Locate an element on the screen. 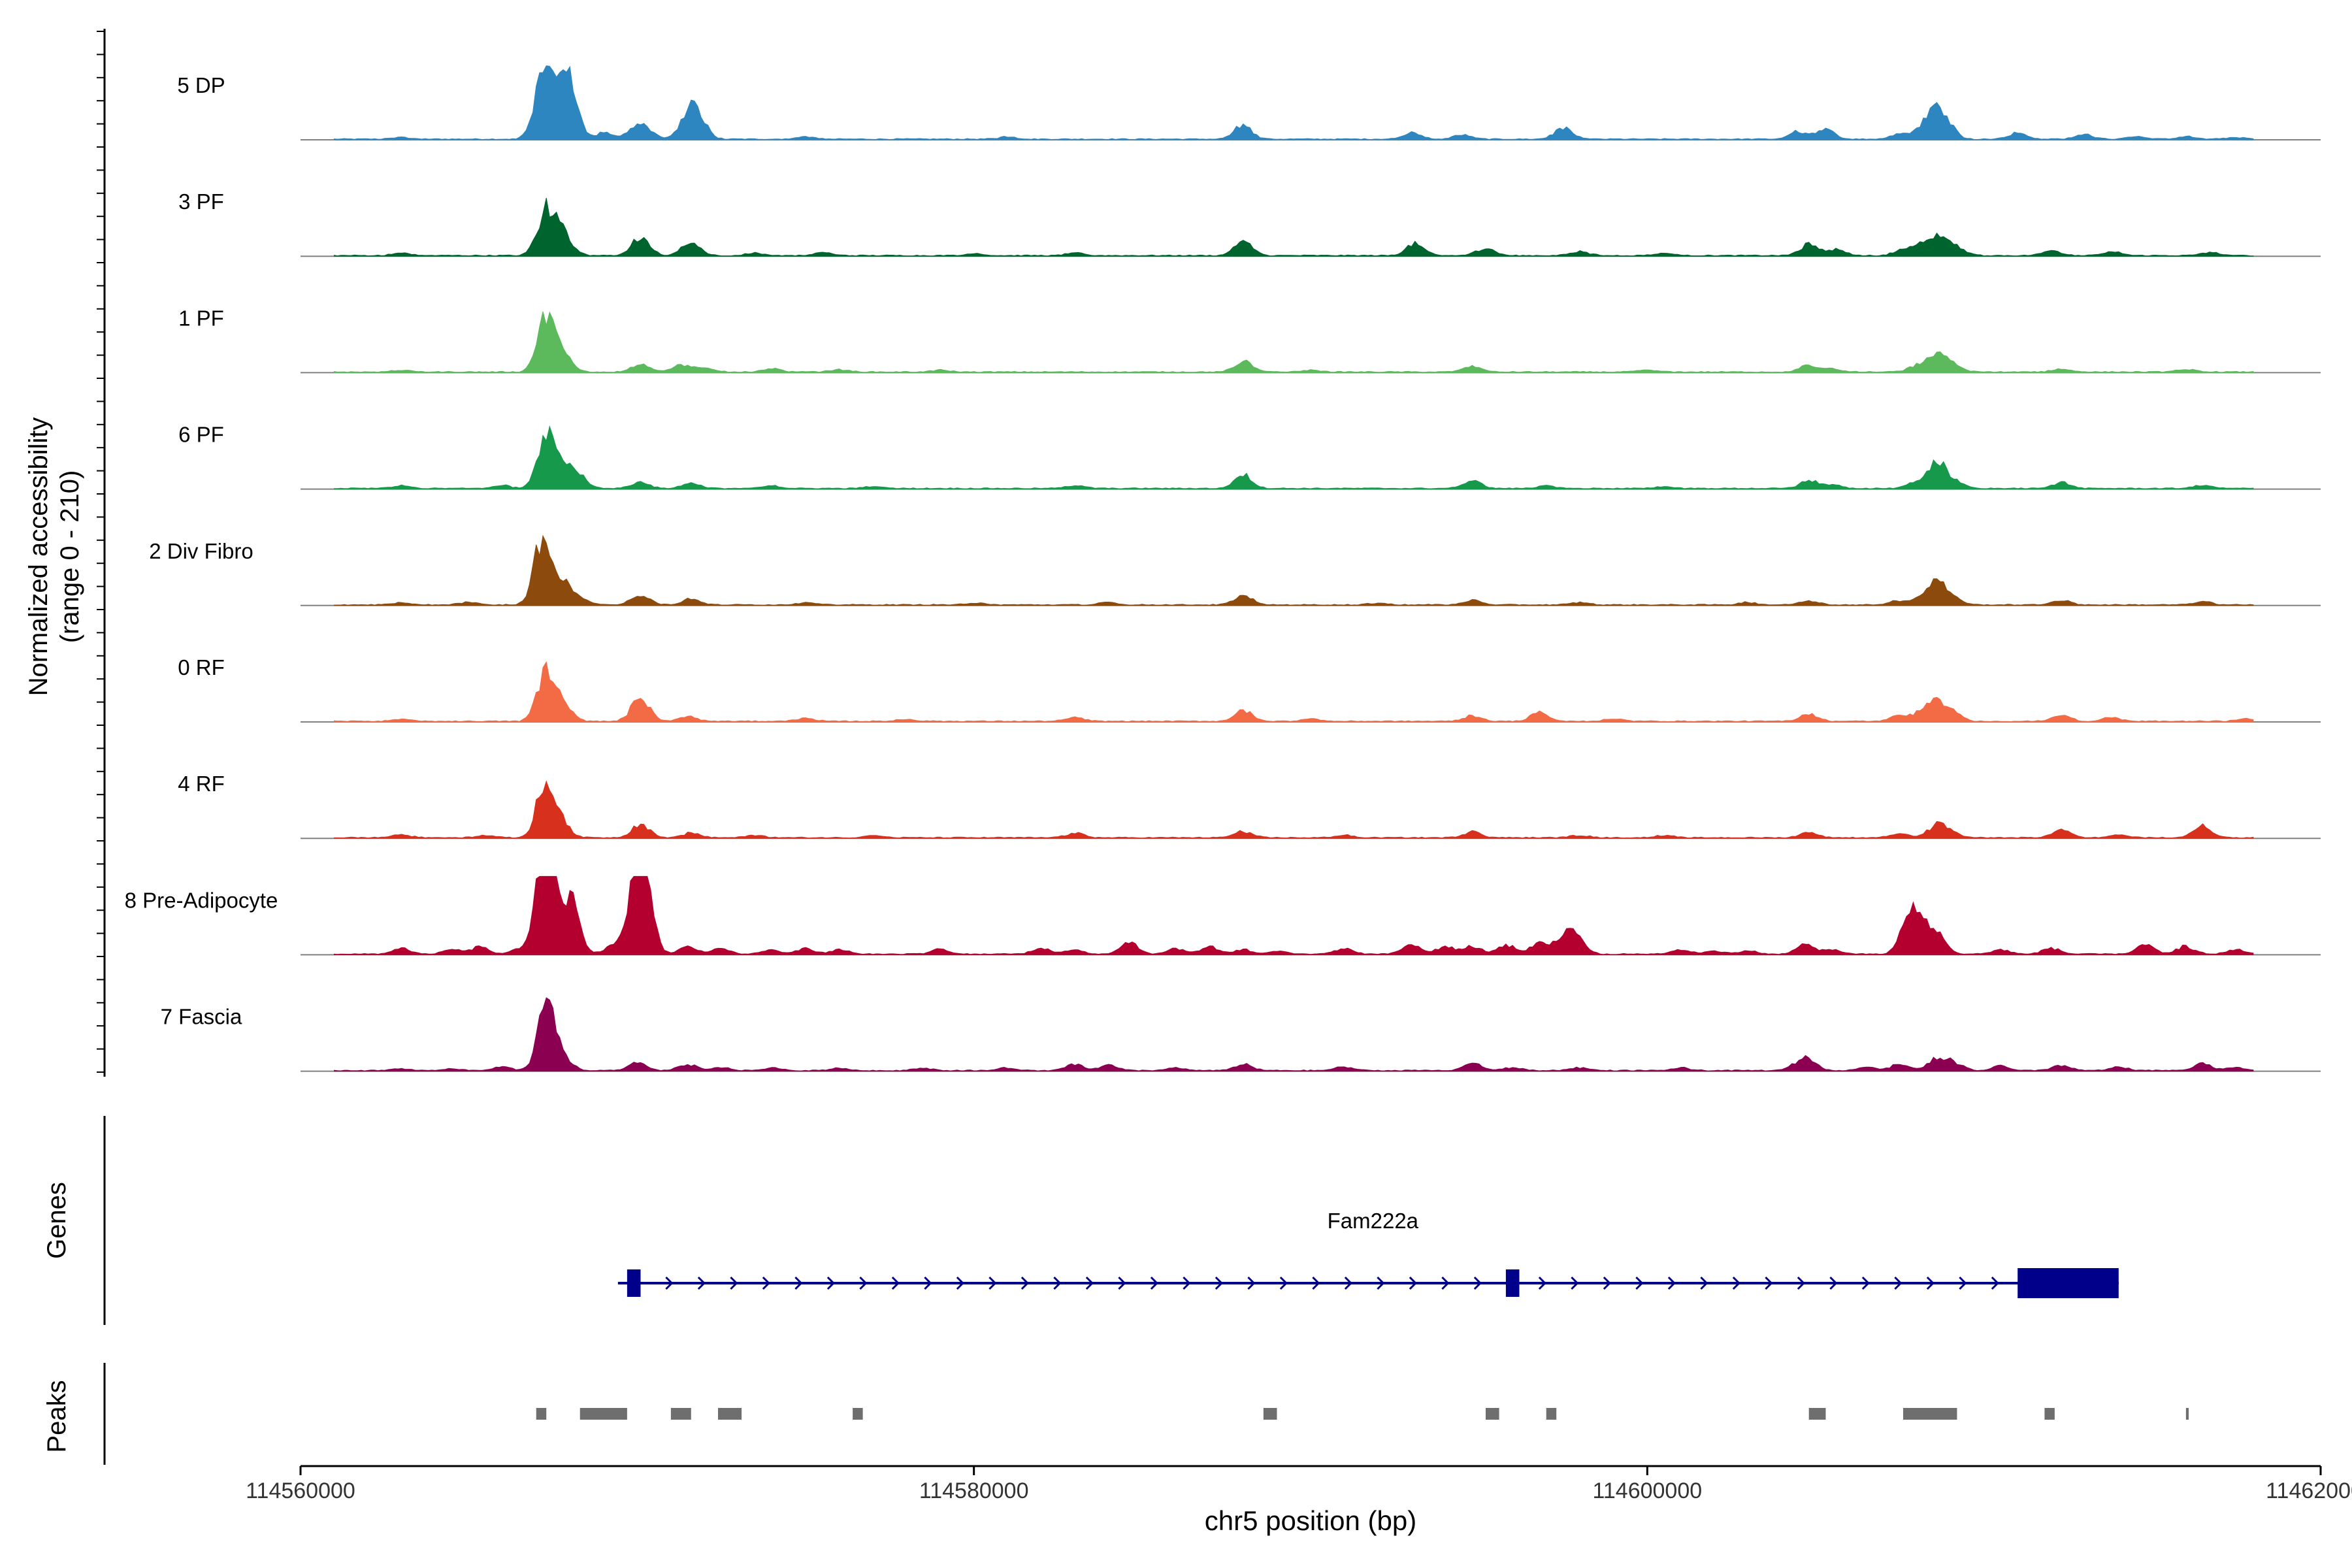  track-label: 4 RF is located at coordinates (201, 784).